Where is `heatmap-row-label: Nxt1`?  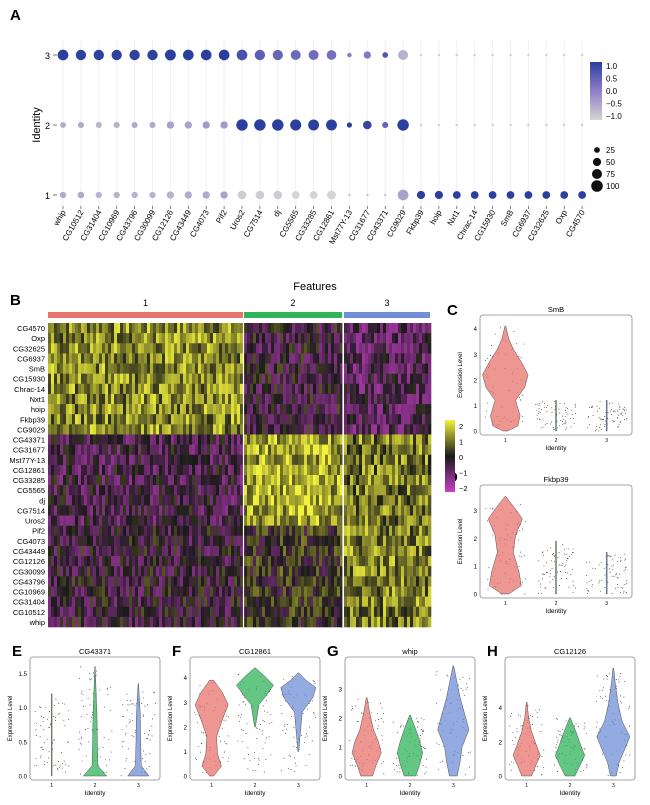 heatmap-row-label: Nxt1 is located at coordinates (37, 399).